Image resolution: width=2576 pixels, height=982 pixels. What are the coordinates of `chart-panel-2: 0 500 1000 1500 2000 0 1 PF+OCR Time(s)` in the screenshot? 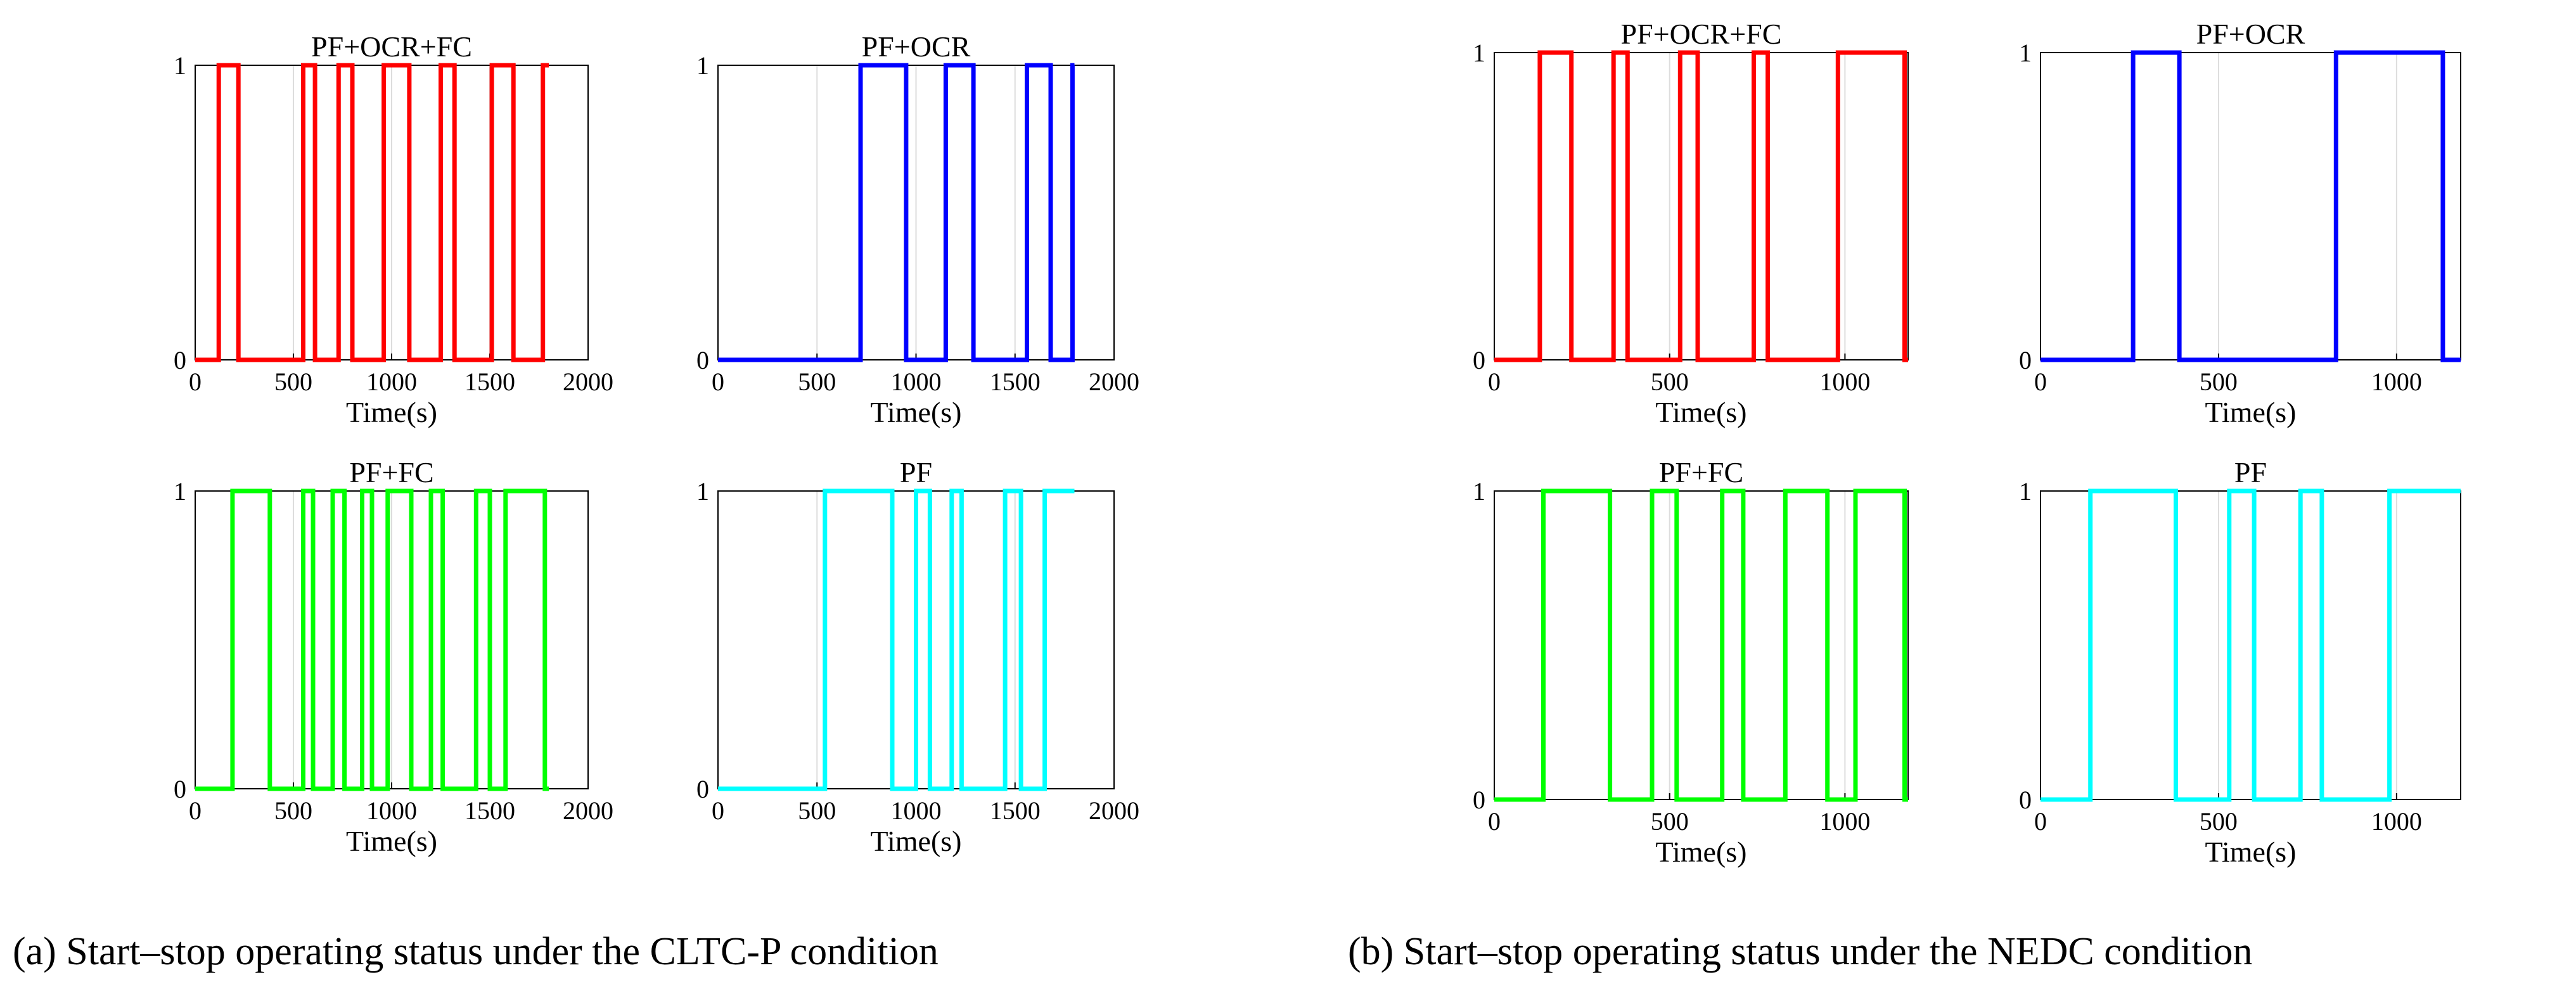 It's located at (917, 229).